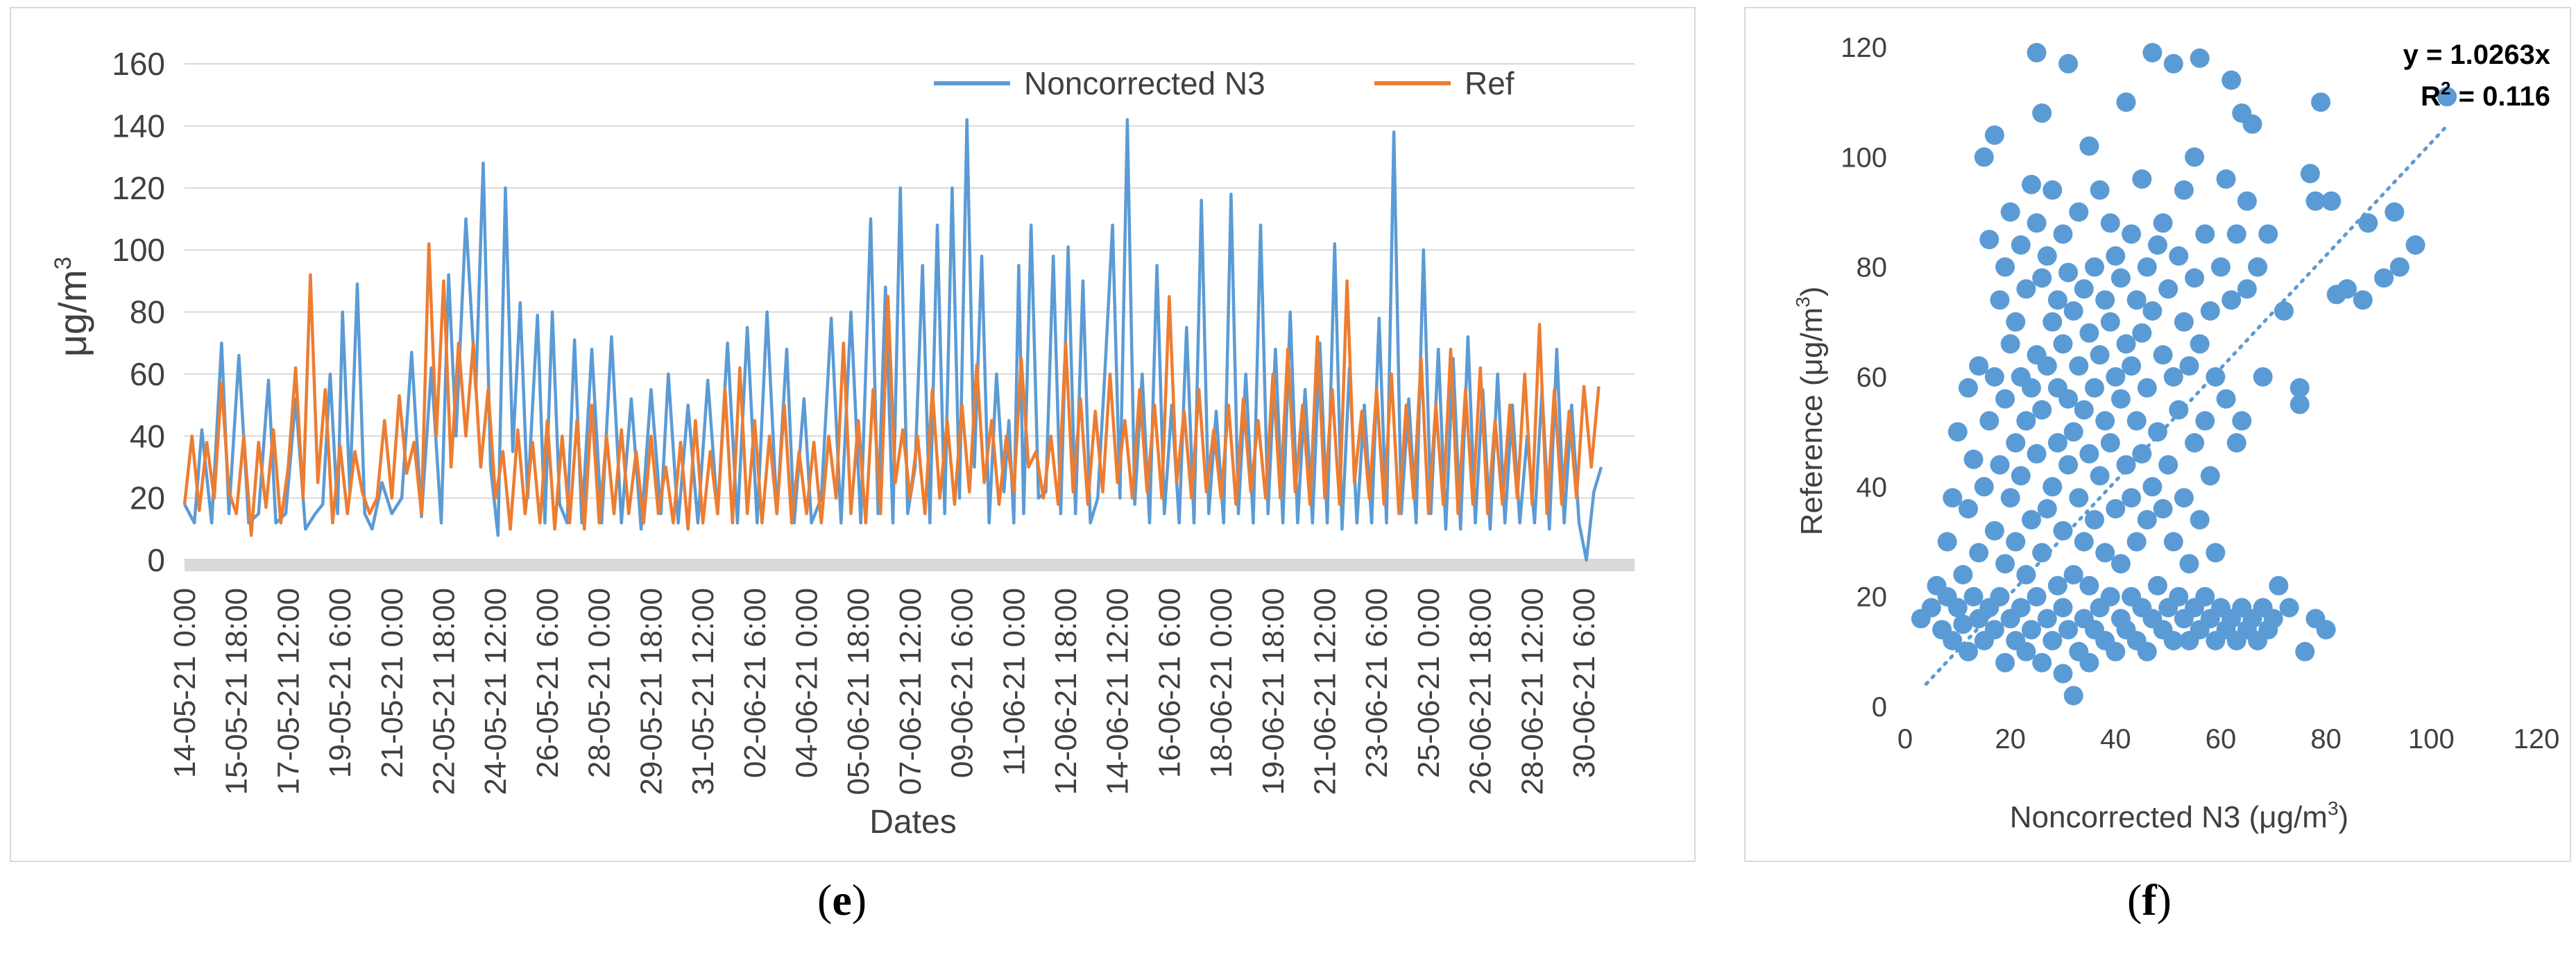  What do you see at coordinates (1905, 739) in the screenshot?
I see `scatter-x-tick-label: 0` at bounding box center [1905, 739].